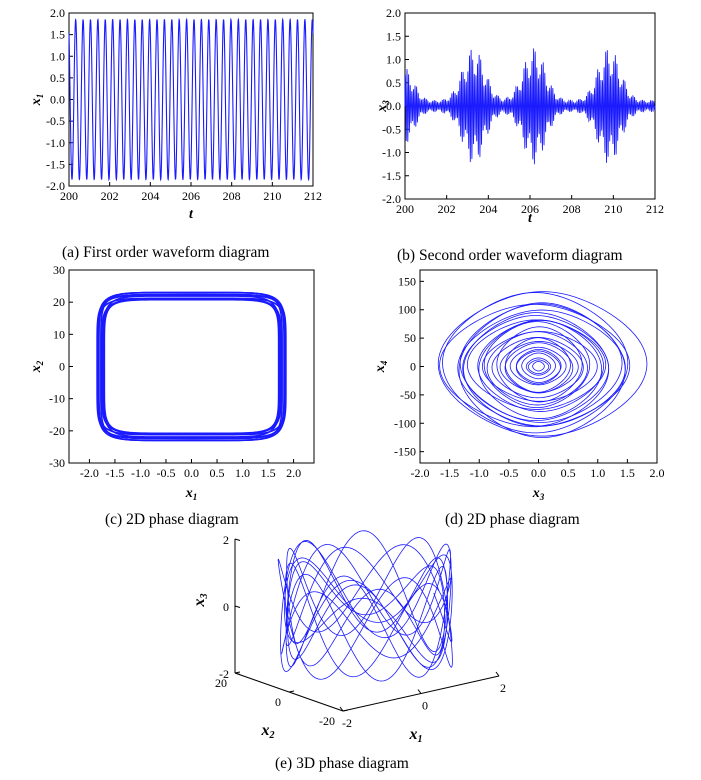  I want to click on y-tick-label-3d: -20, so click(327, 721).